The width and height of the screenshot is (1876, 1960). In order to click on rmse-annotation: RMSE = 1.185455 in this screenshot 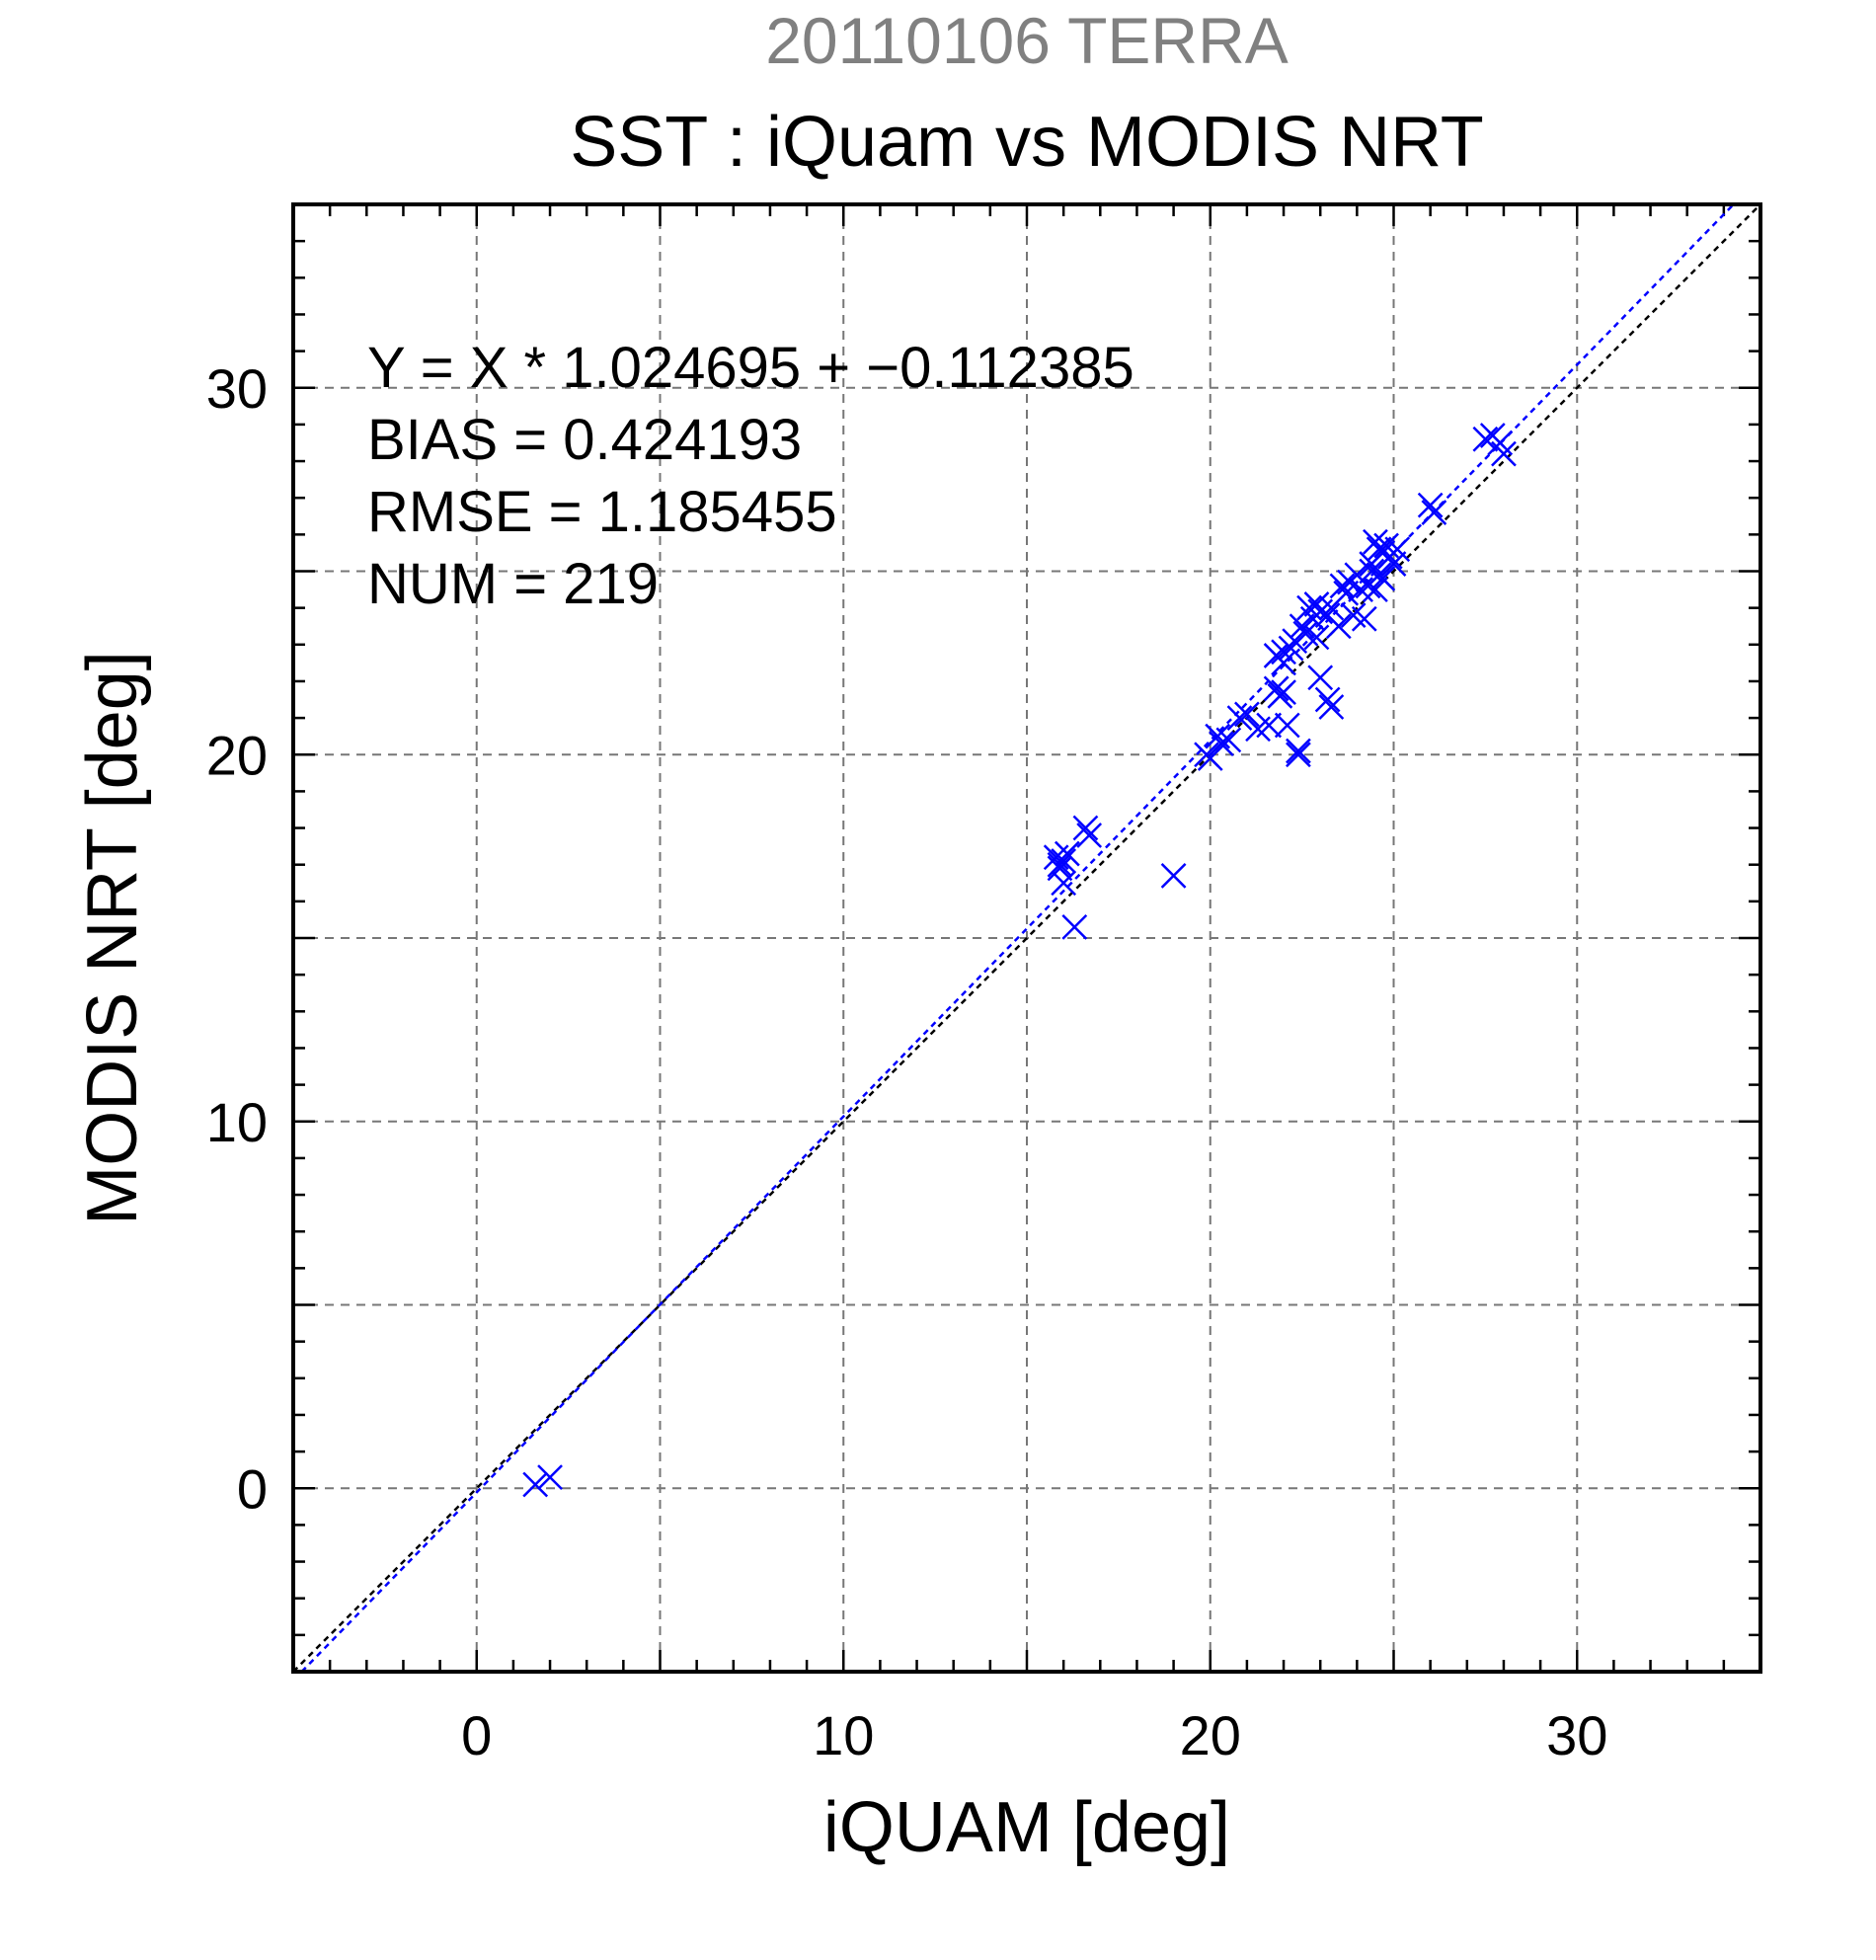, I will do `click(602, 512)`.